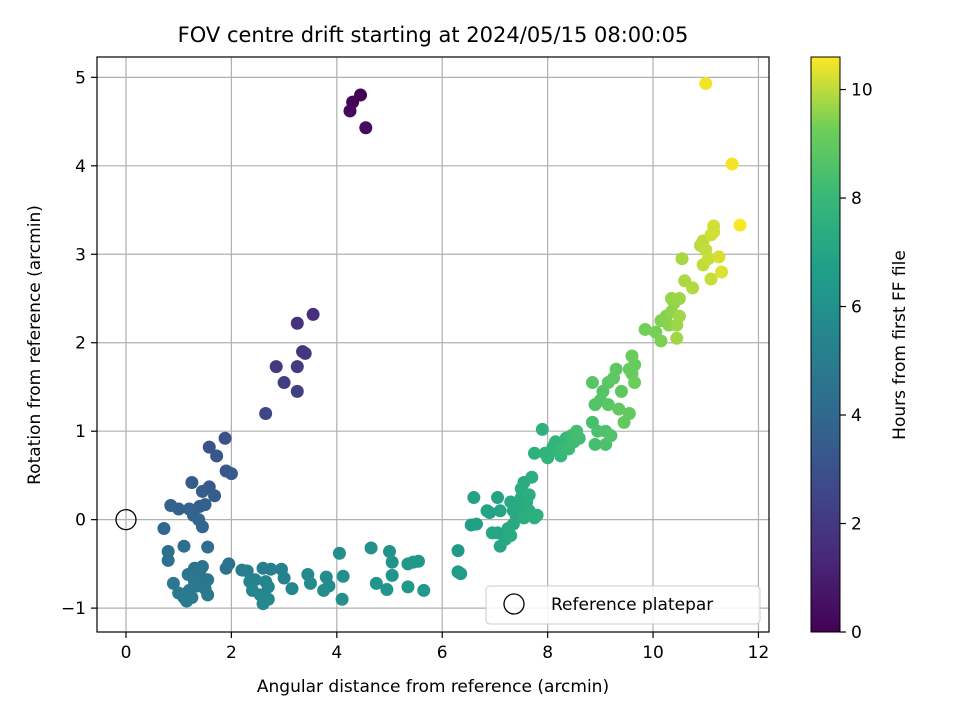  What do you see at coordinates (231, 653) in the screenshot?
I see `x-tick-label: 2` at bounding box center [231, 653].